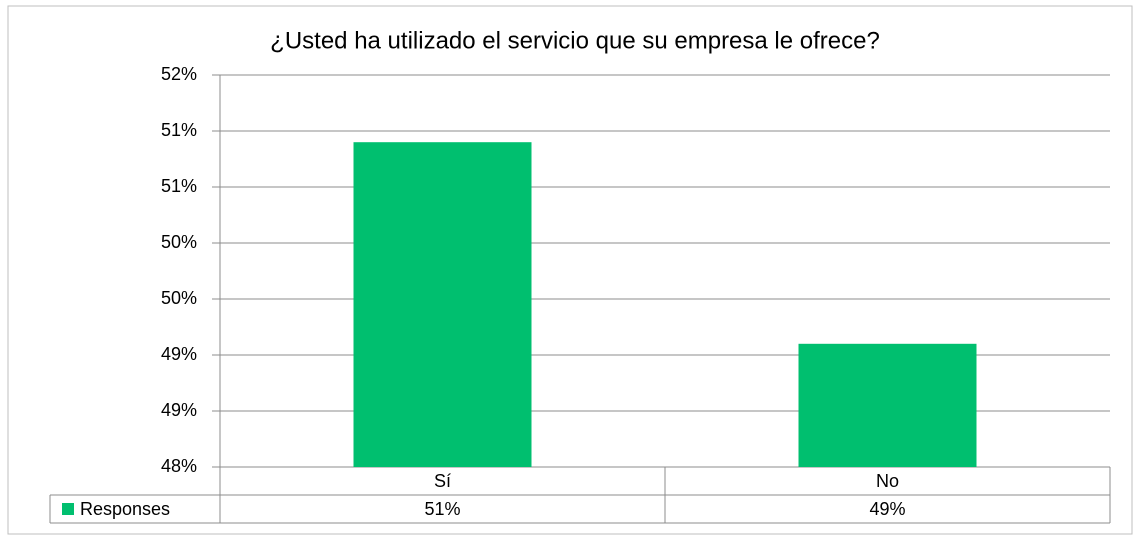  Describe the element at coordinates (887, 509) in the screenshot. I see `table-value: 49%` at that location.